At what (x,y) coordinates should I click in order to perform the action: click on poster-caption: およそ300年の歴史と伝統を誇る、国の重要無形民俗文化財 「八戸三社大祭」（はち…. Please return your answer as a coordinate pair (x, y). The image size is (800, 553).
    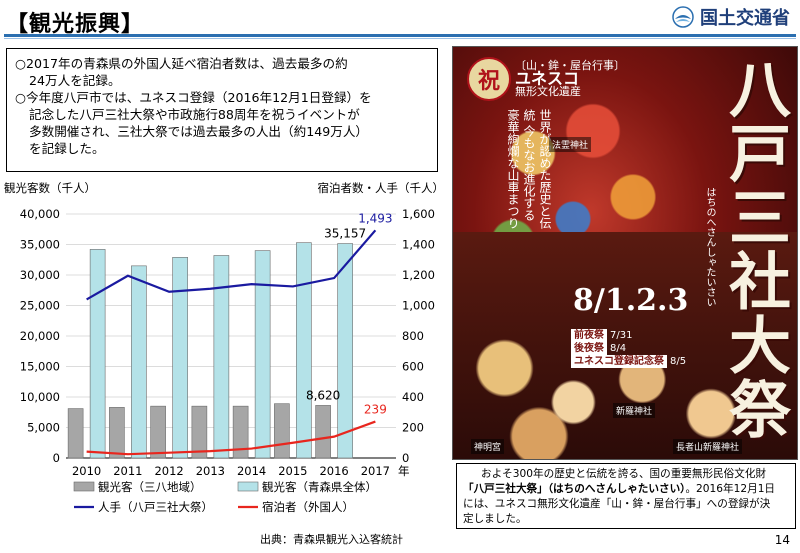
    Looking at the image, I should click on (626, 496).